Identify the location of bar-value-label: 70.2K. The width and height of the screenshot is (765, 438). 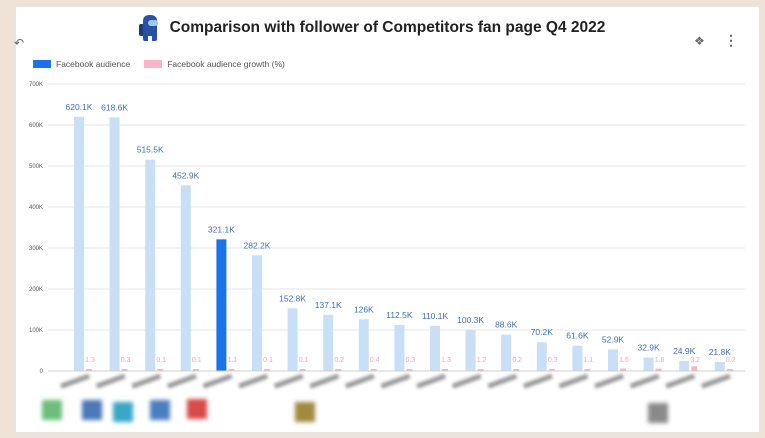
(542, 332).